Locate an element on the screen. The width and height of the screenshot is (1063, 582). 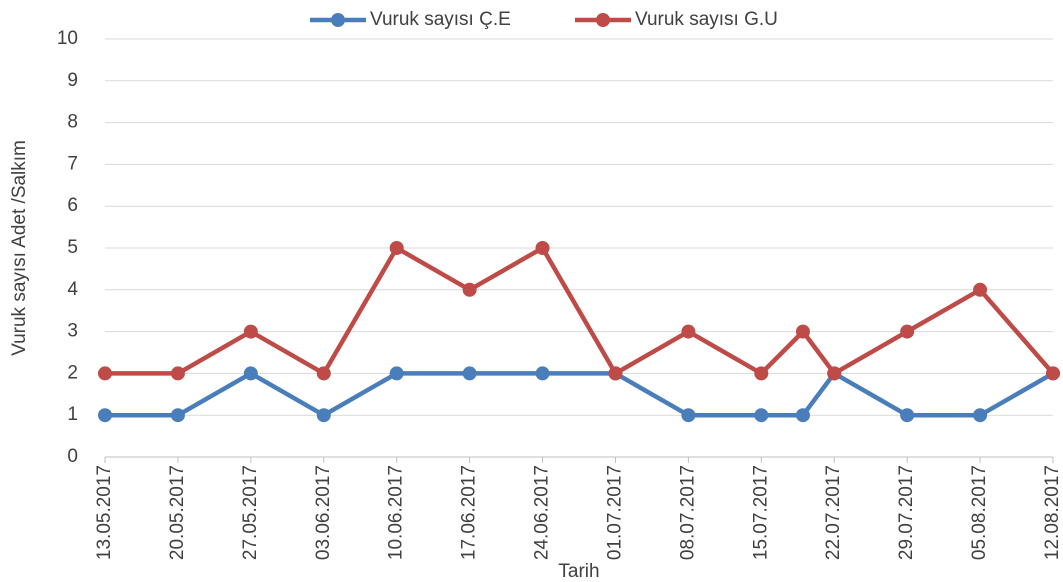
y-tick-label: 9 is located at coordinates (72, 80).